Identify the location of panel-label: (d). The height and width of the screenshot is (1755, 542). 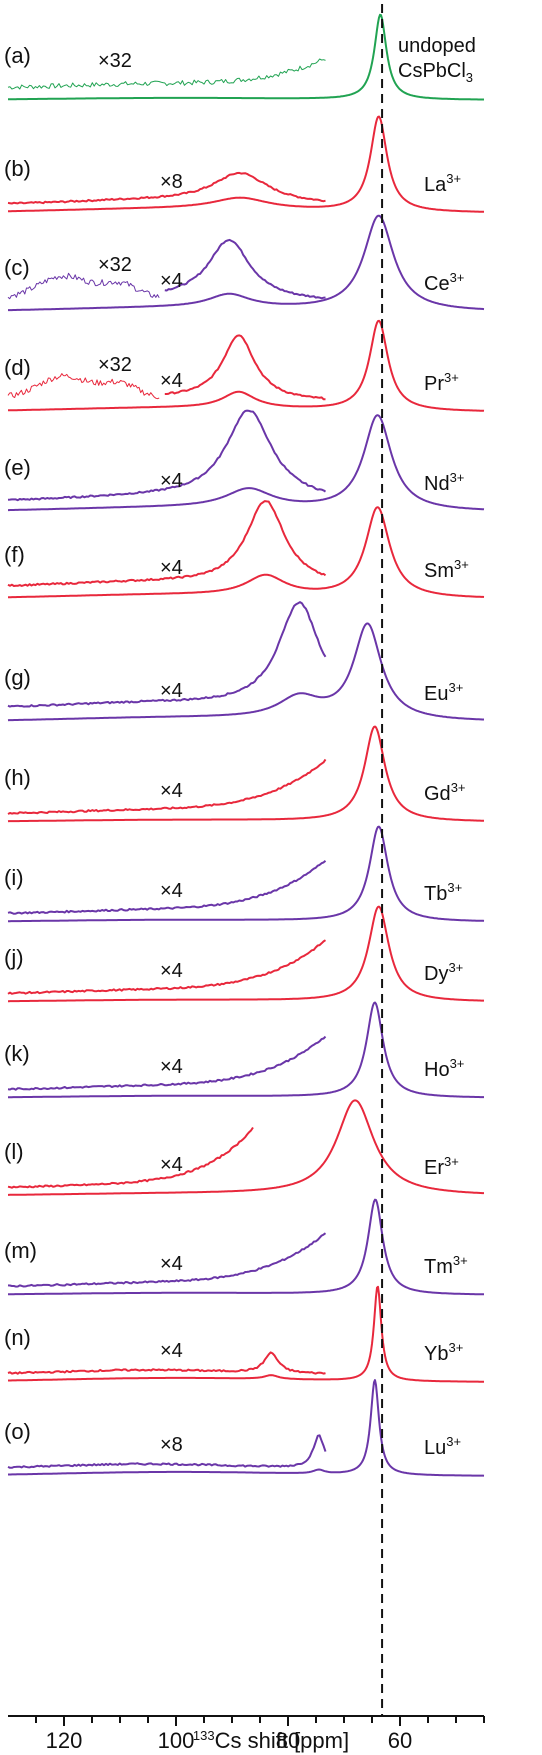
(17, 367).